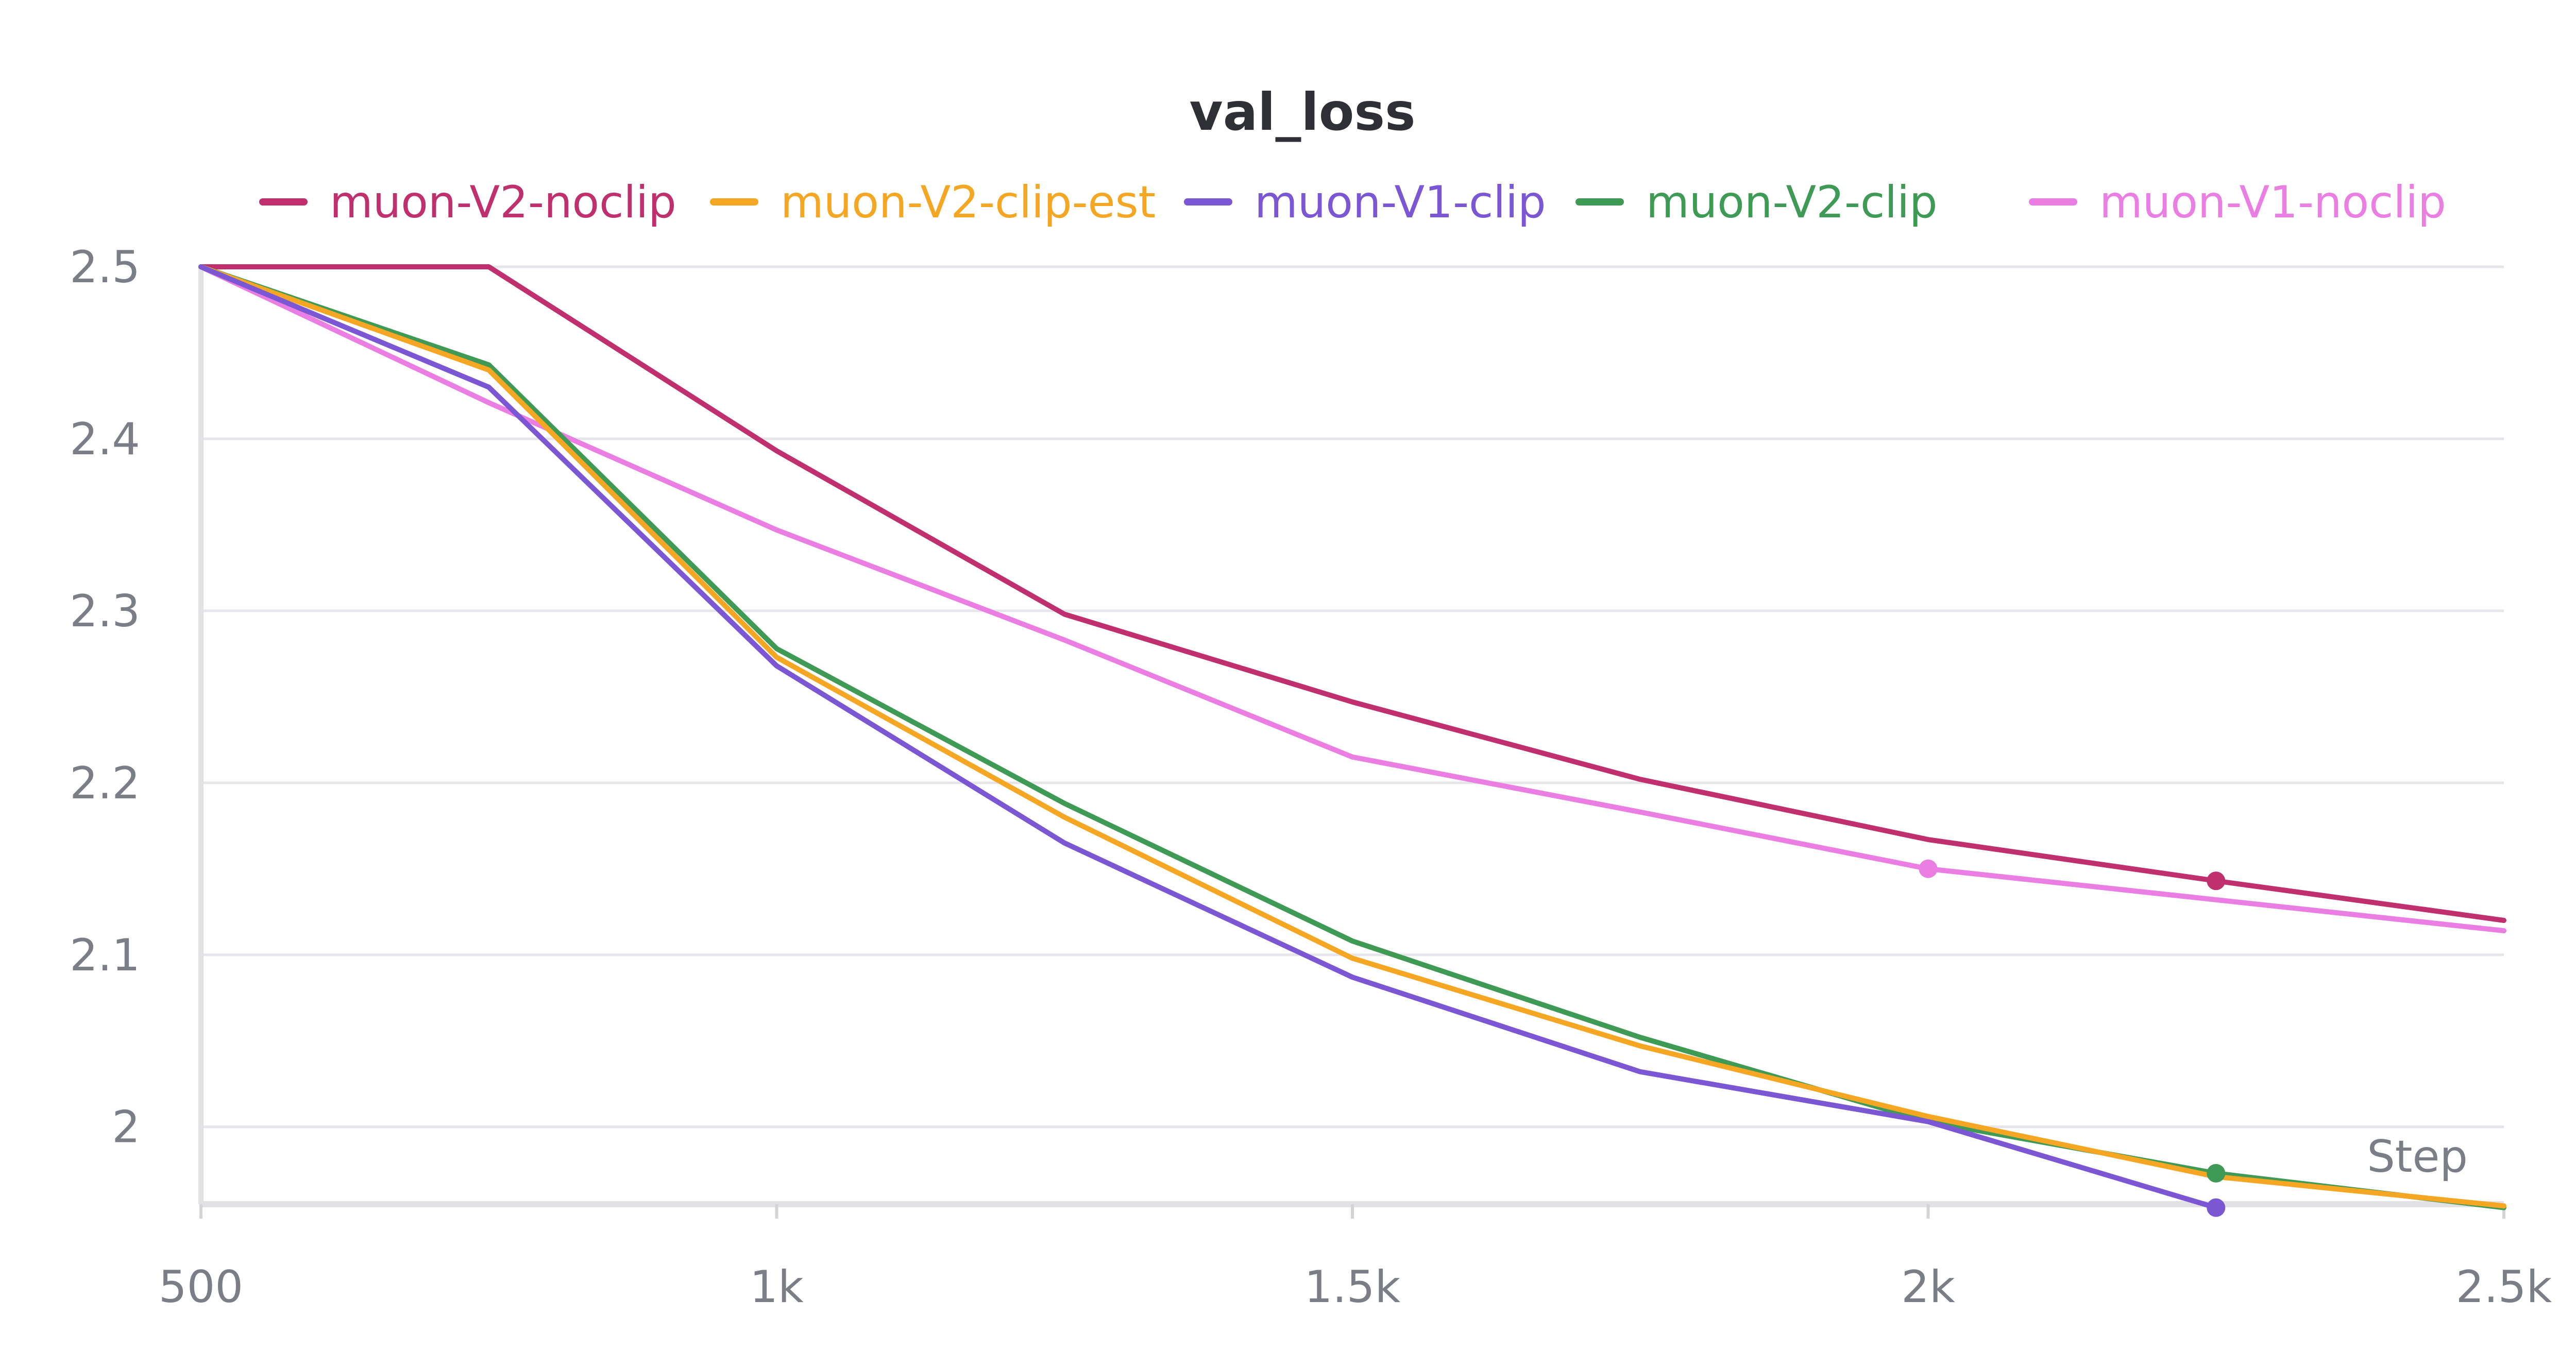  What do you see at coordinates (2216, 1173) in the screenshot?
I see `series-marker-muon-V2-clip` at bounding box center [2216, 1173].